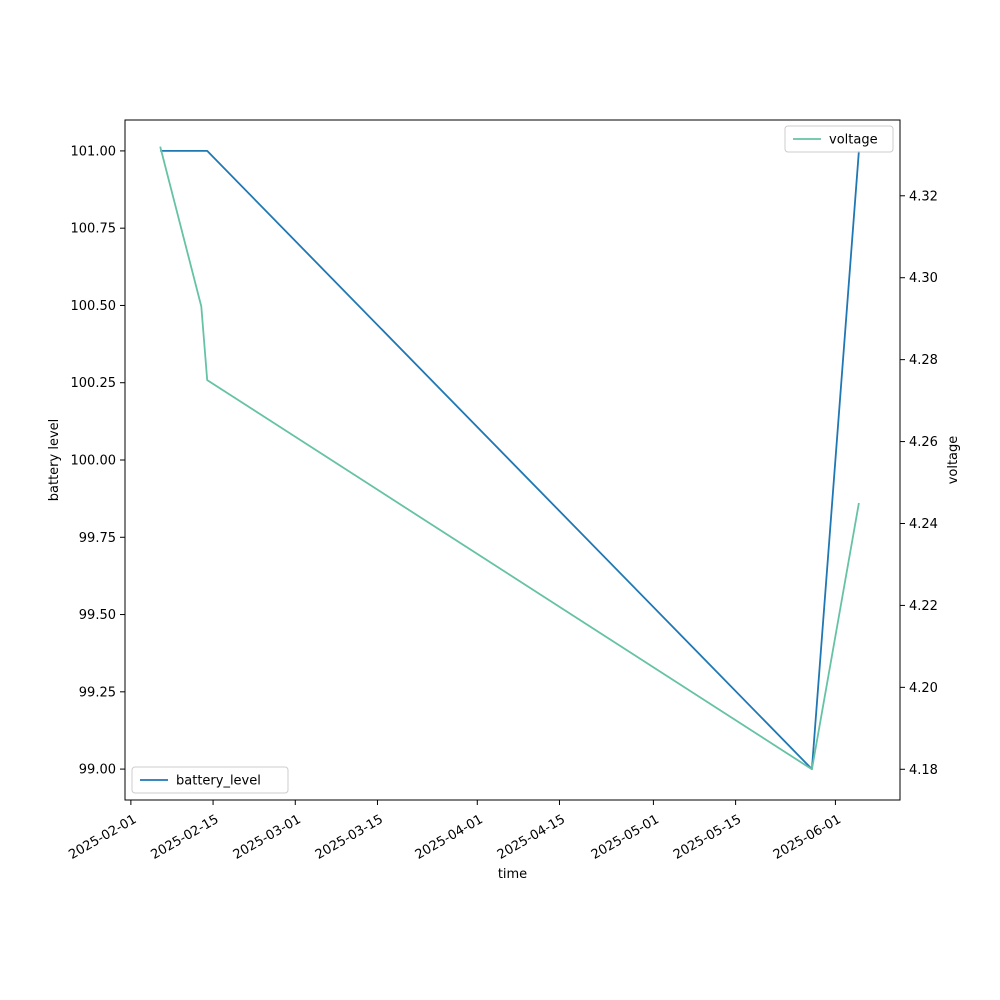 This screenshot has height=1000, width=1000. Describe the element at coordinates (97, 770) in the screenshot. I see `y-left-tick-label: 99.00` at that location.